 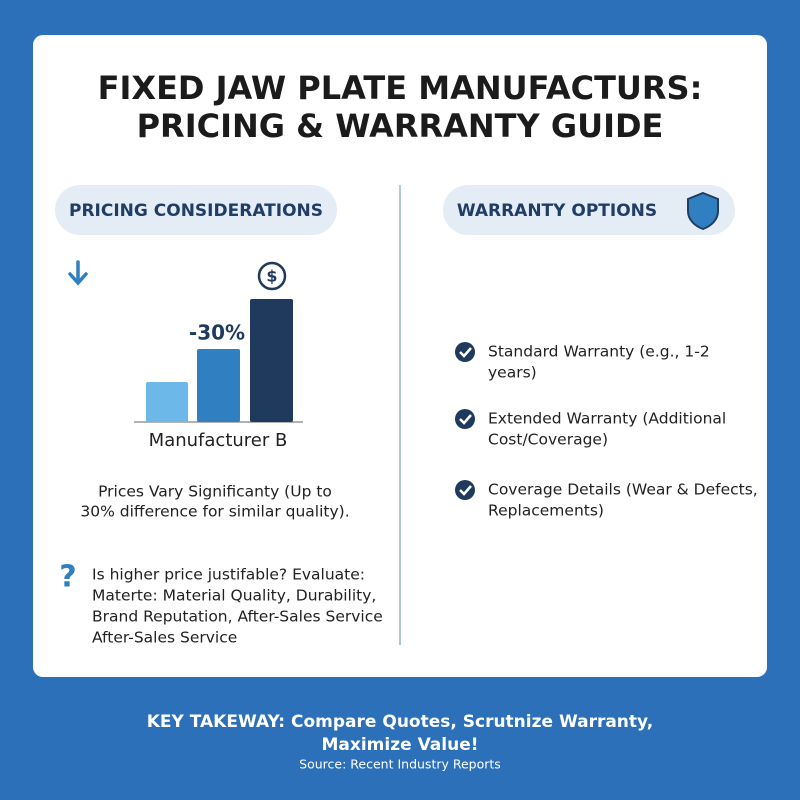 What do you see at coordinates (164, 638) in the screenshot?
I see `question-line: After-Sales Service` at bounding box center [164, 638].